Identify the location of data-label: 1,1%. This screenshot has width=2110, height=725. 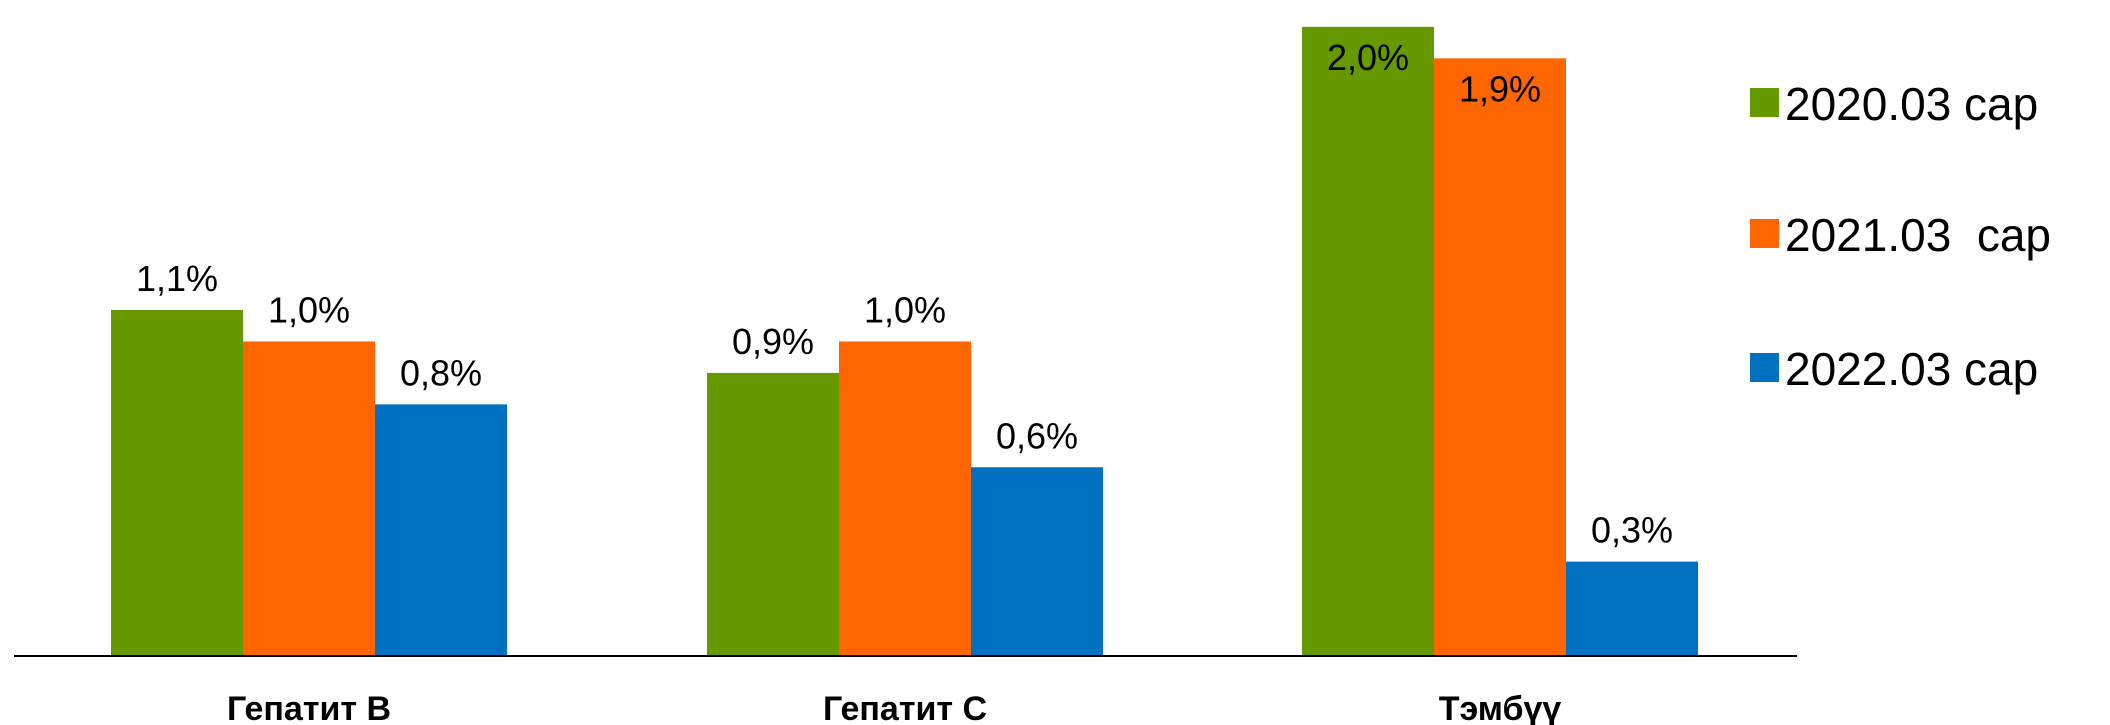
(177, 278).